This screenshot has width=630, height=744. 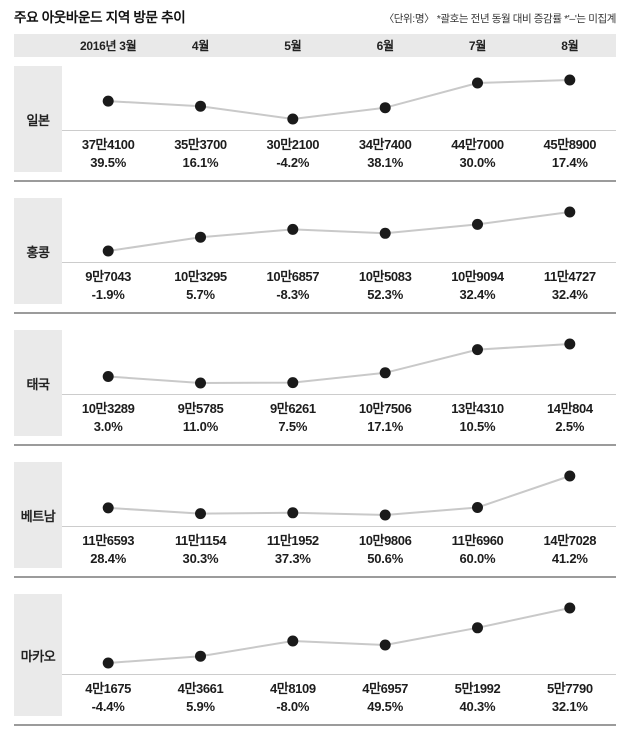 I want to click on pct-change: 10.5%, so click(x=477, y=426).